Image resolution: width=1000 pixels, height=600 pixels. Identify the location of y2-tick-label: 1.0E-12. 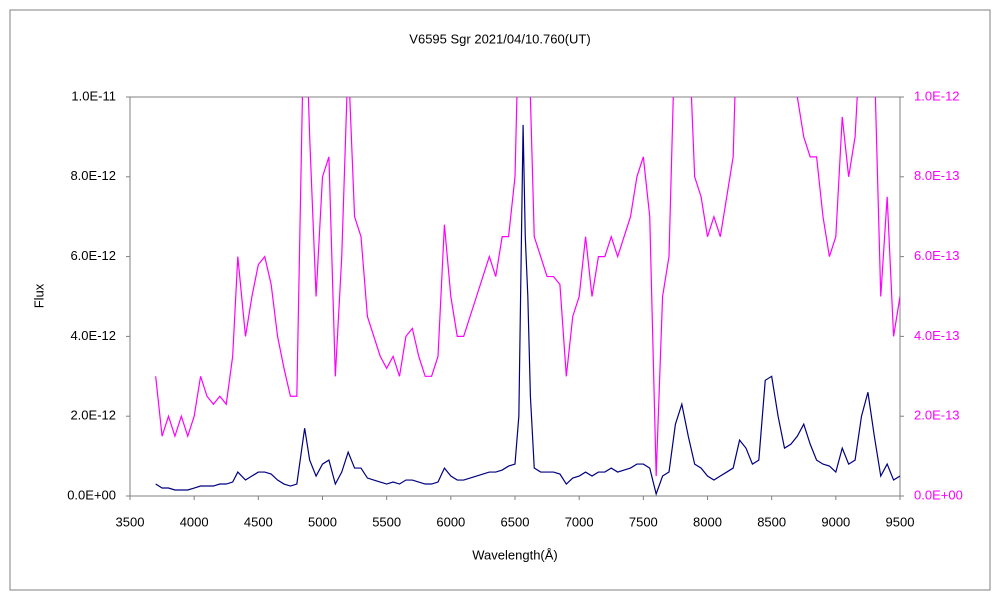
(937, 95).